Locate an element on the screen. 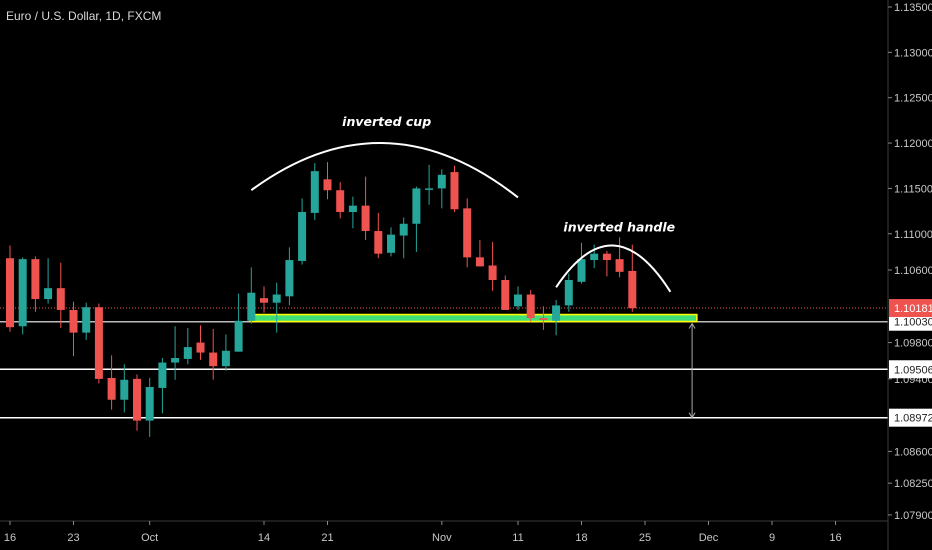  arrow-head-down-icon is located at coordinates (692, 415).